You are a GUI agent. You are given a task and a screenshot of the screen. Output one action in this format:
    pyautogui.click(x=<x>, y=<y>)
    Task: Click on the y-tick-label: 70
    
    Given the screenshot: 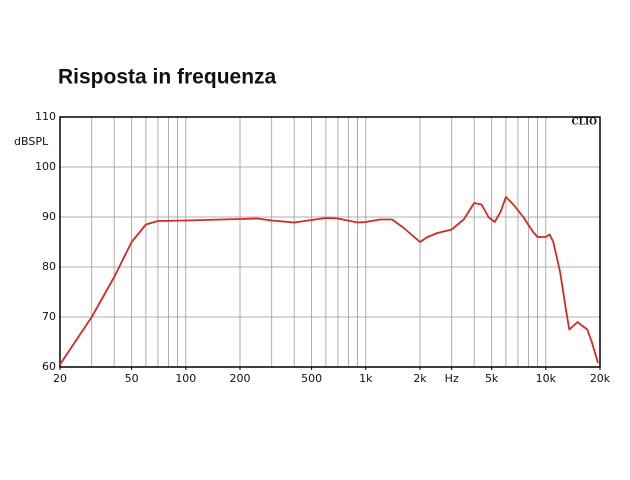 What is the action you would take?
    pyautogui.click(x=49, y=316)
    